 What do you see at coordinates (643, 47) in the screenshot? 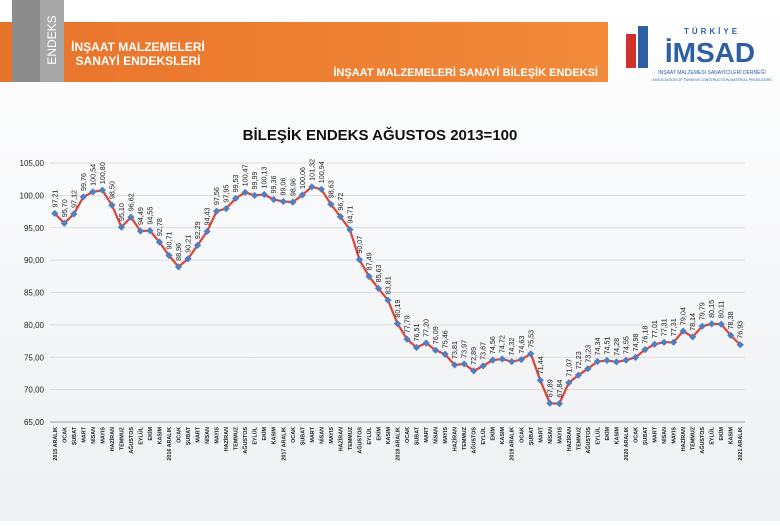
I see `logo-mark` at bounding box center [643, 47].